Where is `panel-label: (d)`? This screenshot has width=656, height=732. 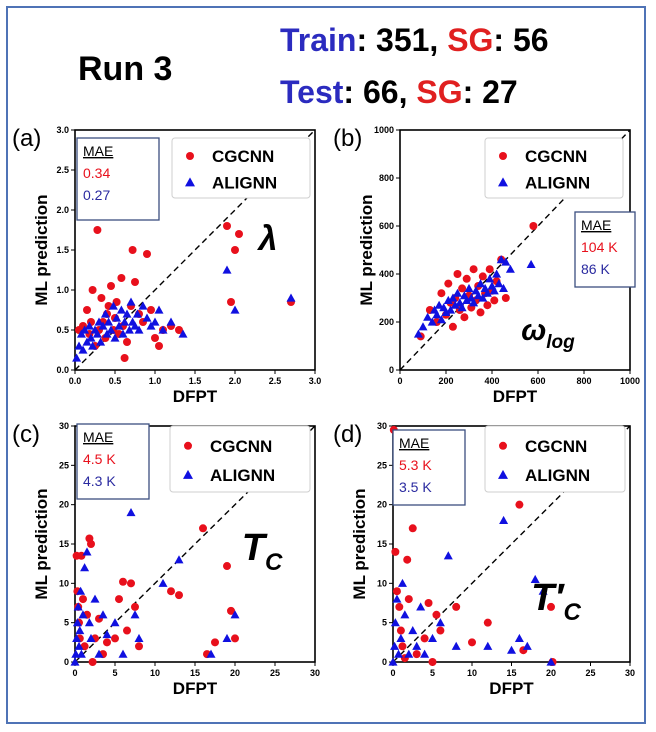
panel-label: (d) is located at coordinates (347, 434).